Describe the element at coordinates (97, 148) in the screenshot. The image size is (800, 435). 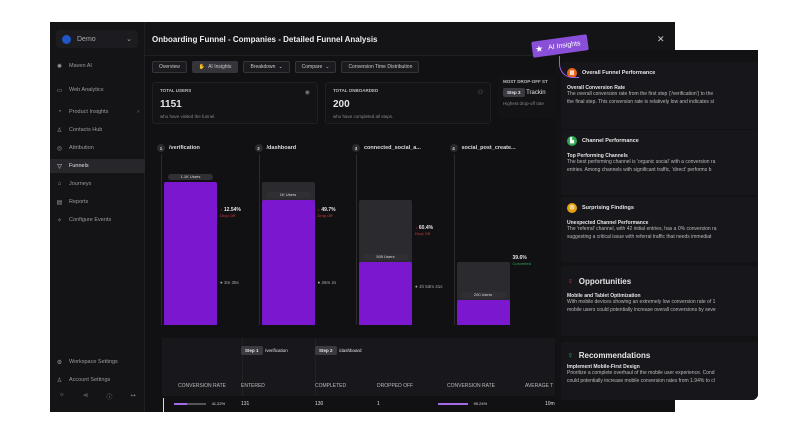
I see `sidebar-item-attribution: ◎ Attribution` at that location.